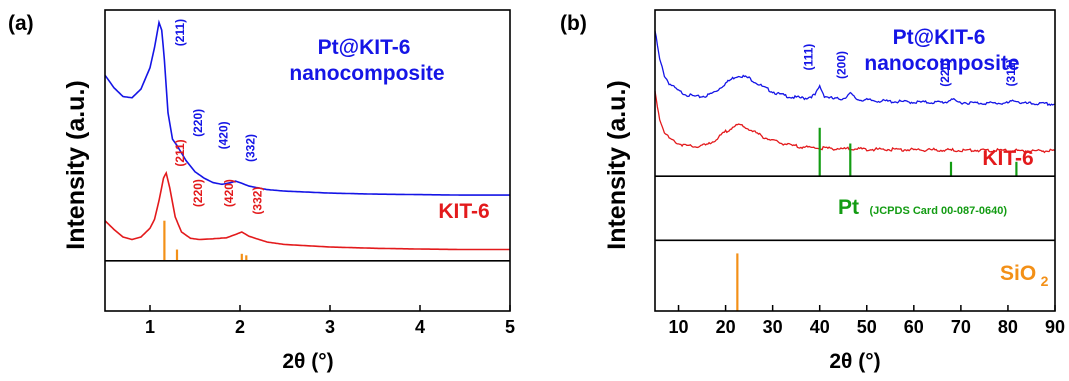  What do you see at coordinates (848, 207) in the screenshot?
I see `pt-reference-name: Pt` at bounding box center [848, 207].